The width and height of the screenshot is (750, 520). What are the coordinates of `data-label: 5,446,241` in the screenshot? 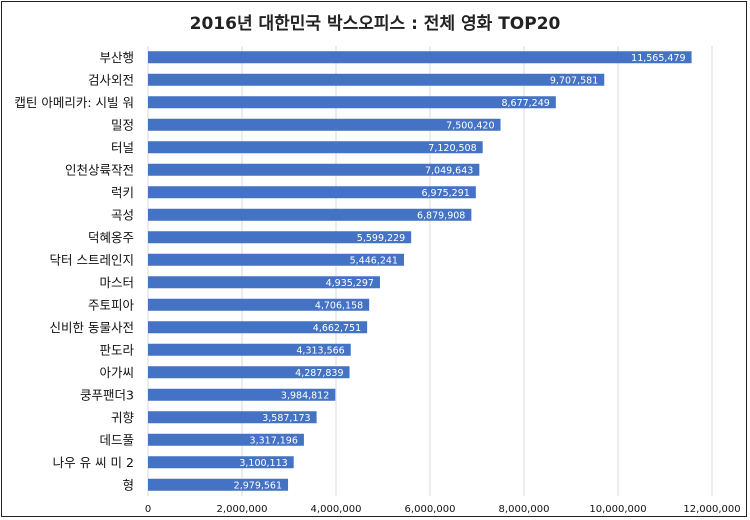 It's located at (374, 260).